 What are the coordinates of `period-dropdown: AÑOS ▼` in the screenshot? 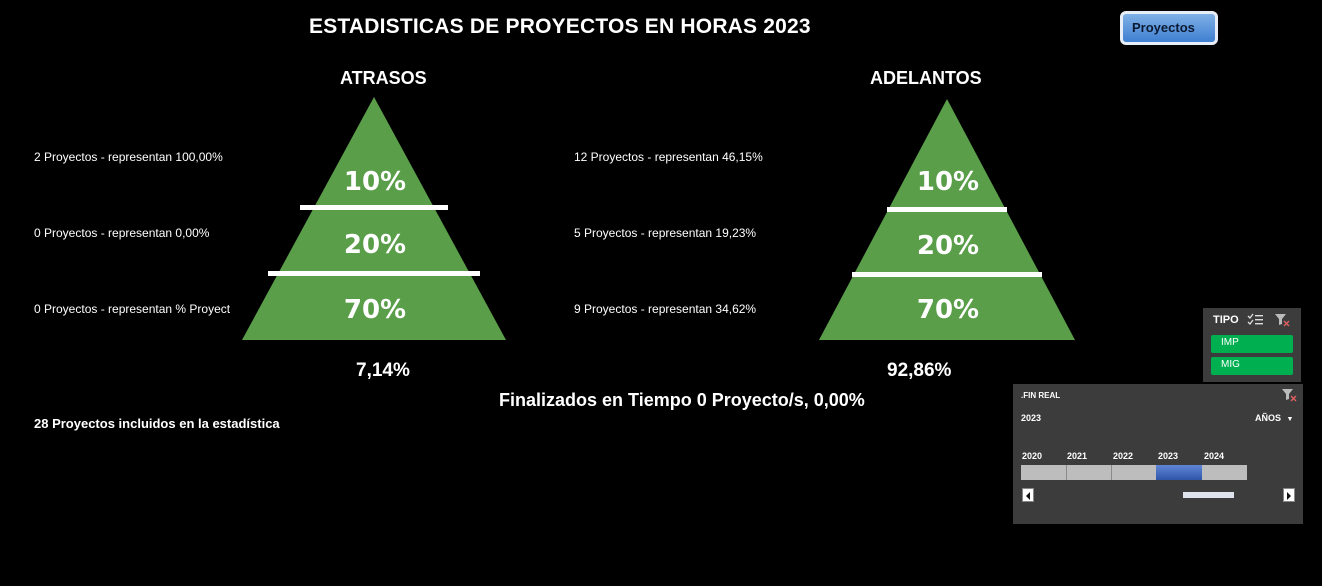 It's located at (1274, 418).